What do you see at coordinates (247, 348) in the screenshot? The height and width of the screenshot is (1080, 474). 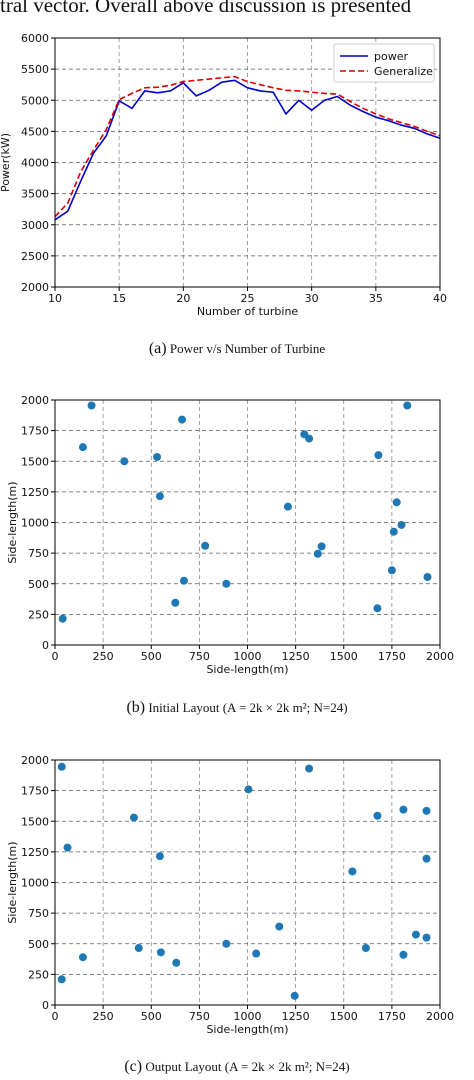 I see `caption-a-text: Power v/s Number of Turbine` at bounding box center [247, 348].